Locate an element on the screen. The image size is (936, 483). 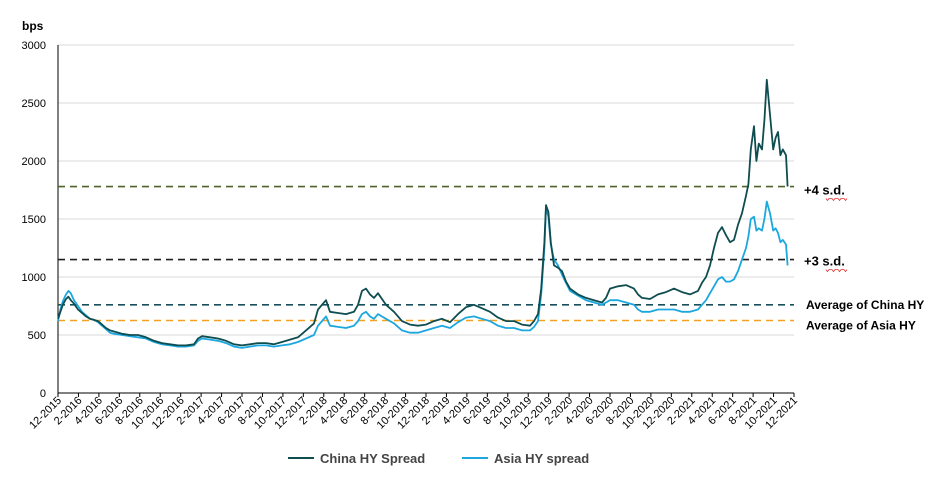
legend-label: Asia HY spread is located at coordinates (541, 458).